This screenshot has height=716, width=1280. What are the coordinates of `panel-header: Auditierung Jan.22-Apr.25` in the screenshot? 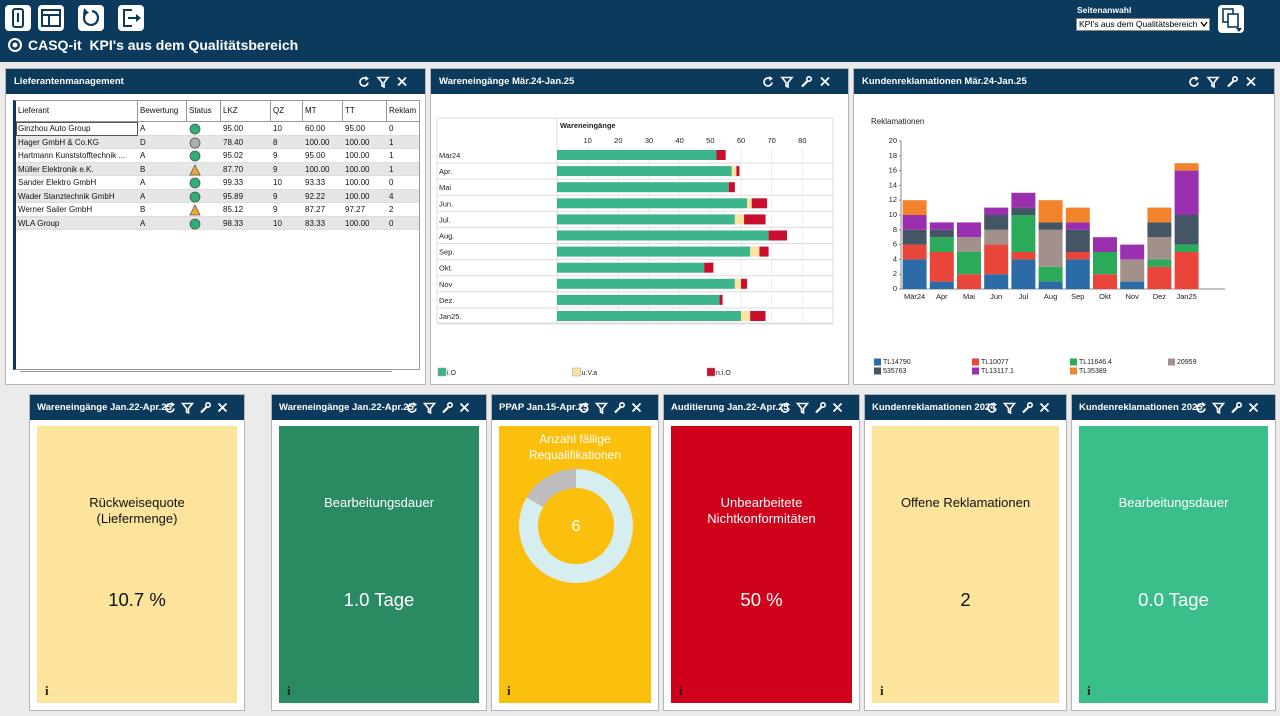 It's located at (761, 407).